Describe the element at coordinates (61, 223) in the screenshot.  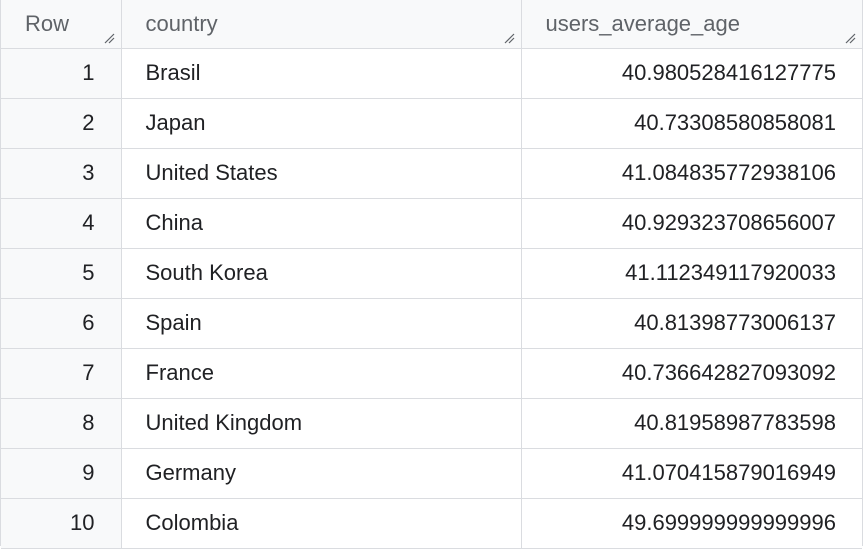
I see `row-number-cell: 4` at that location.